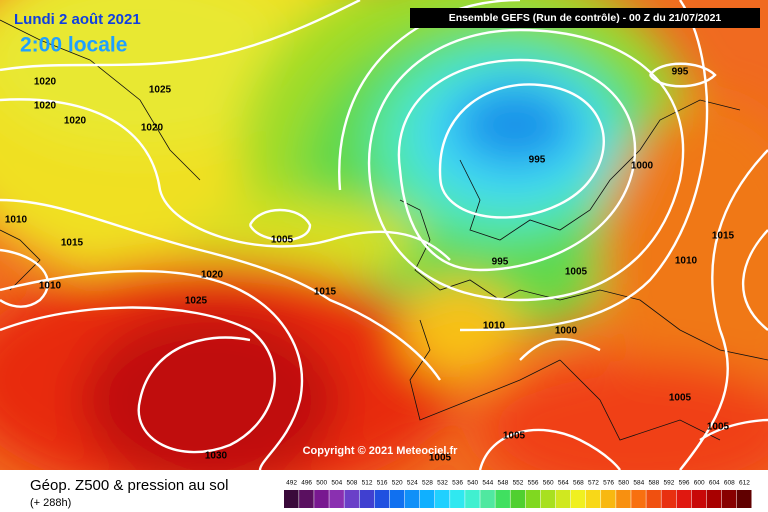 This screenshot has width=768, height=512. What do you see at coordinates (669, 483) in the screenshot?
I see `scale-label: 592` at bounding box center [669, 483].